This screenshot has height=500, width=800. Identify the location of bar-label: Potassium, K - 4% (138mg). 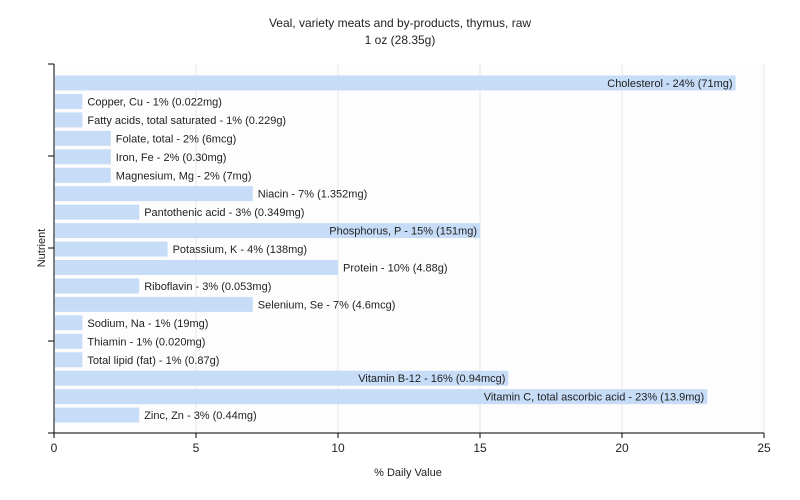
(240, 250).